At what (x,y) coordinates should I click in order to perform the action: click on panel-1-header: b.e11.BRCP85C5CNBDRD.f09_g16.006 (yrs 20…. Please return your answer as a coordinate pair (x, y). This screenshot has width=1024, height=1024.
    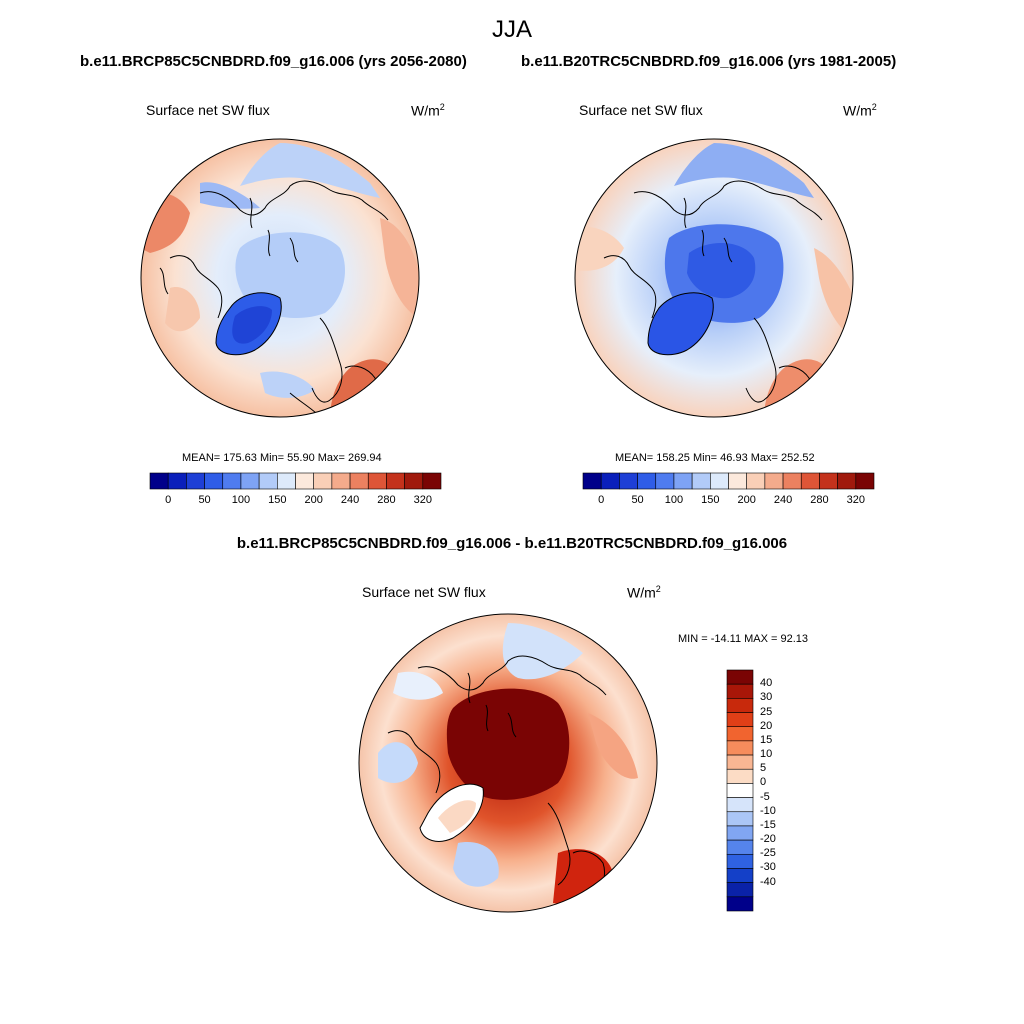
    Looking at the image, I should click on (273, 61).